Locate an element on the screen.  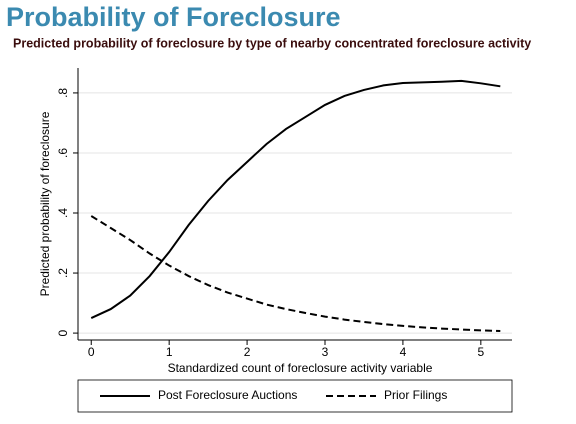
legend-label: Post Foreclosure Auctions is located at coordinates (227, 395).